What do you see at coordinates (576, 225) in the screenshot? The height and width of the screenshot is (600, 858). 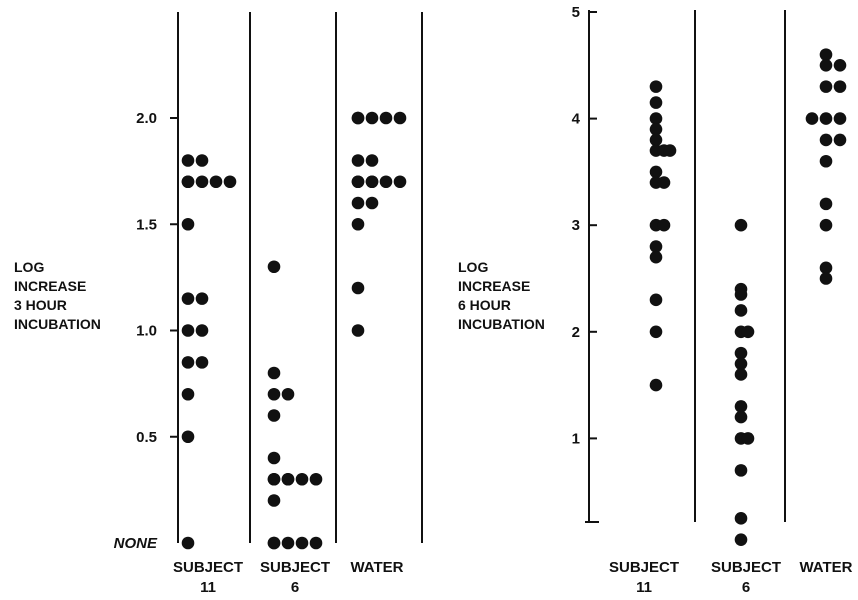 I see `y-tick-label: 3` at bounding box center [576, 225].